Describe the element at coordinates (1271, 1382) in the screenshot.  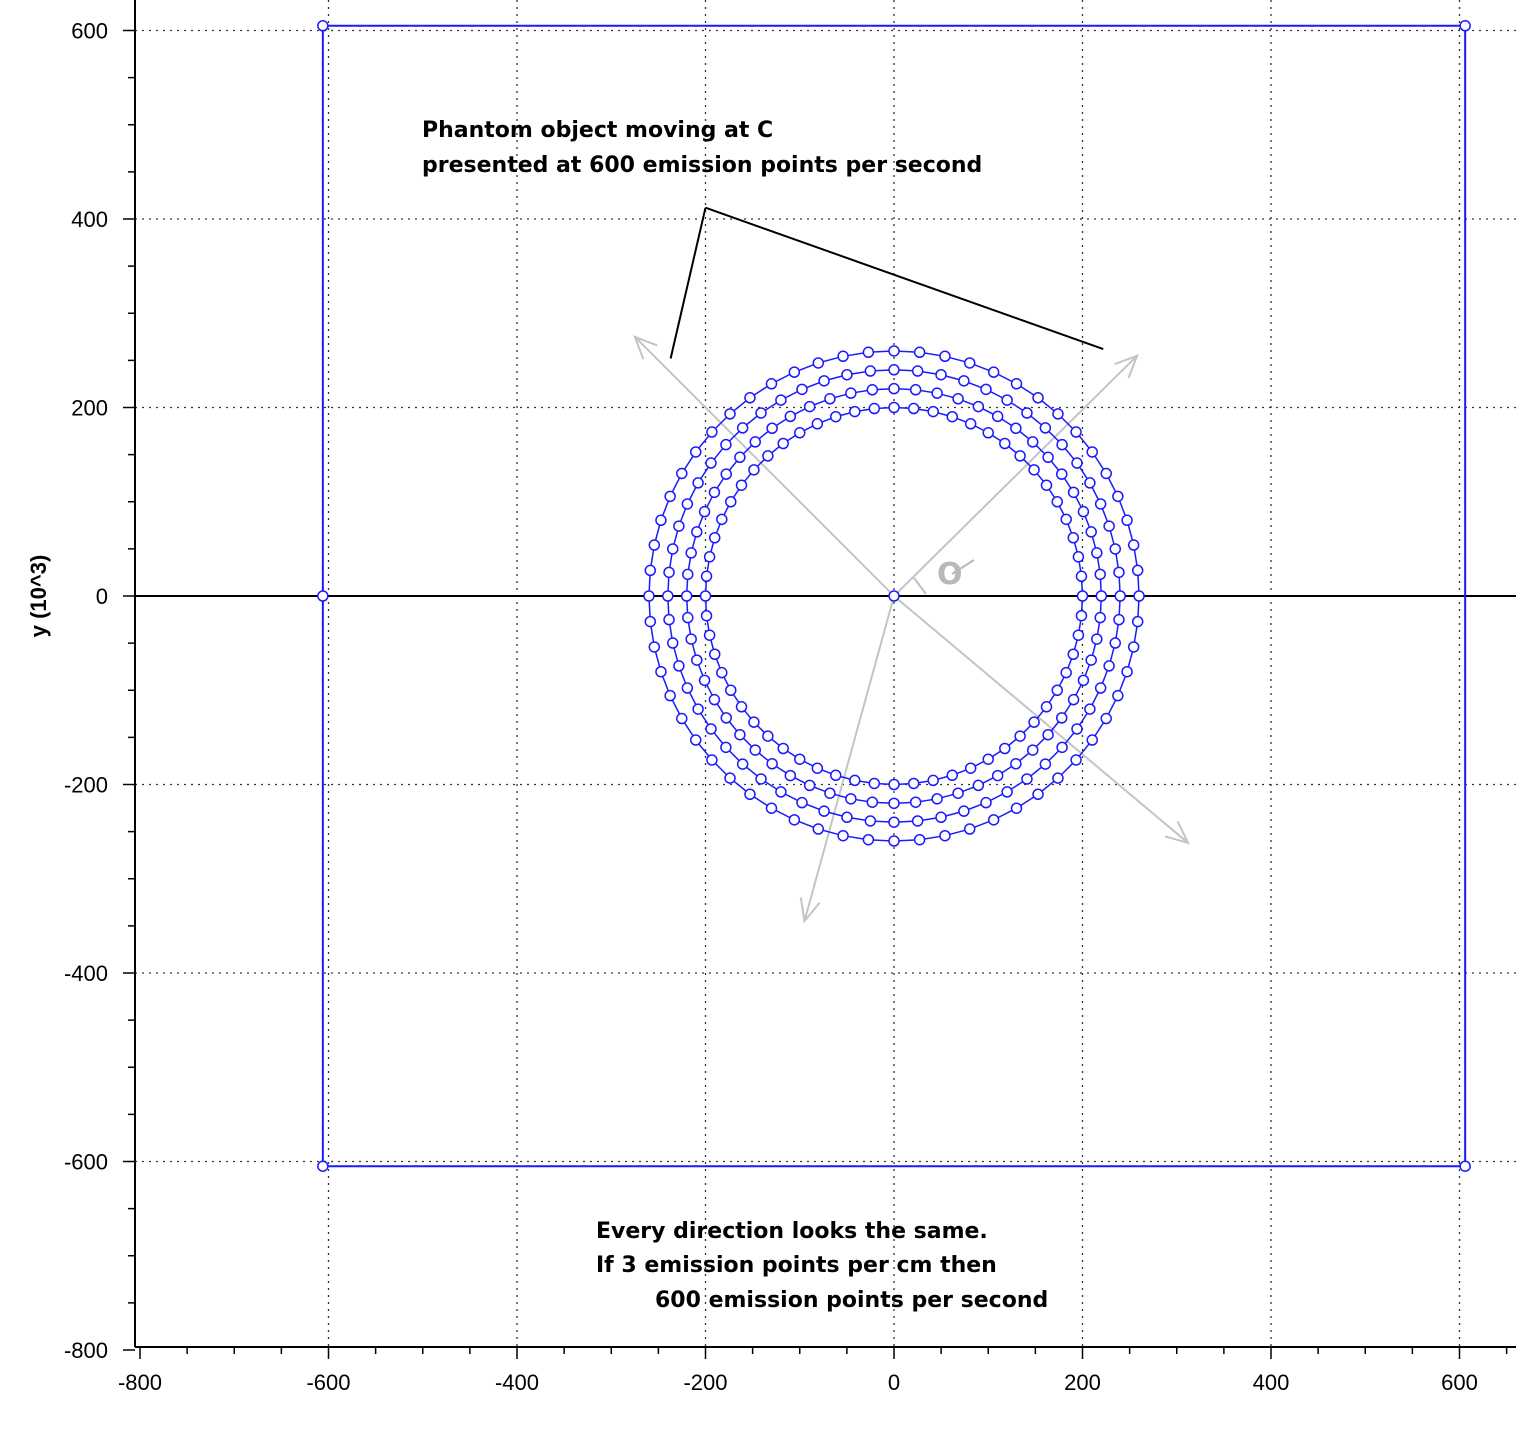
I see `x-tick-label: 400` at that location.